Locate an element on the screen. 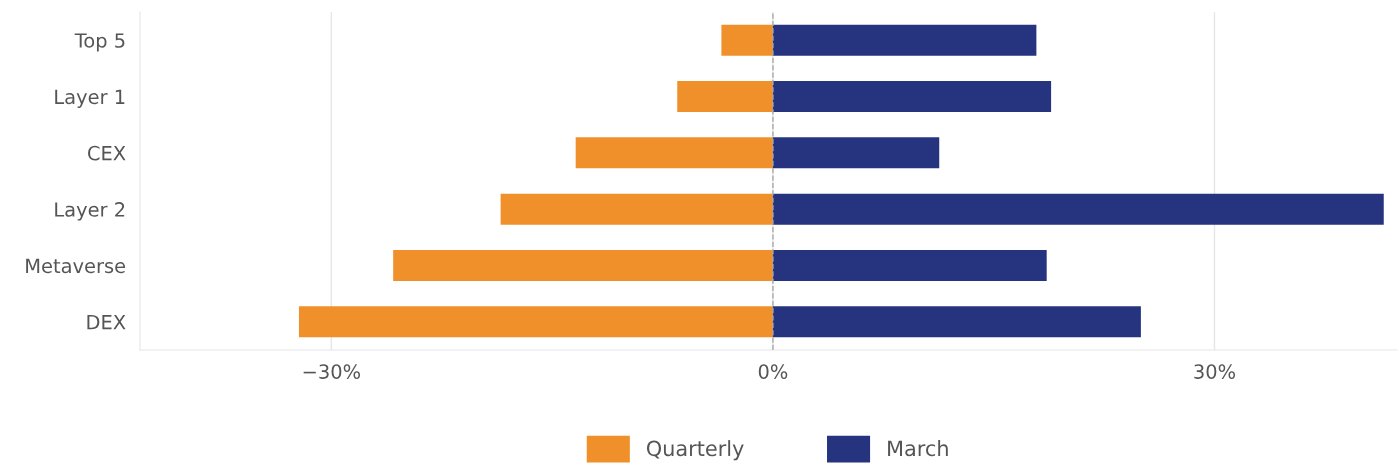  x-tick-label: −30% is located at coordinates (332, 371).